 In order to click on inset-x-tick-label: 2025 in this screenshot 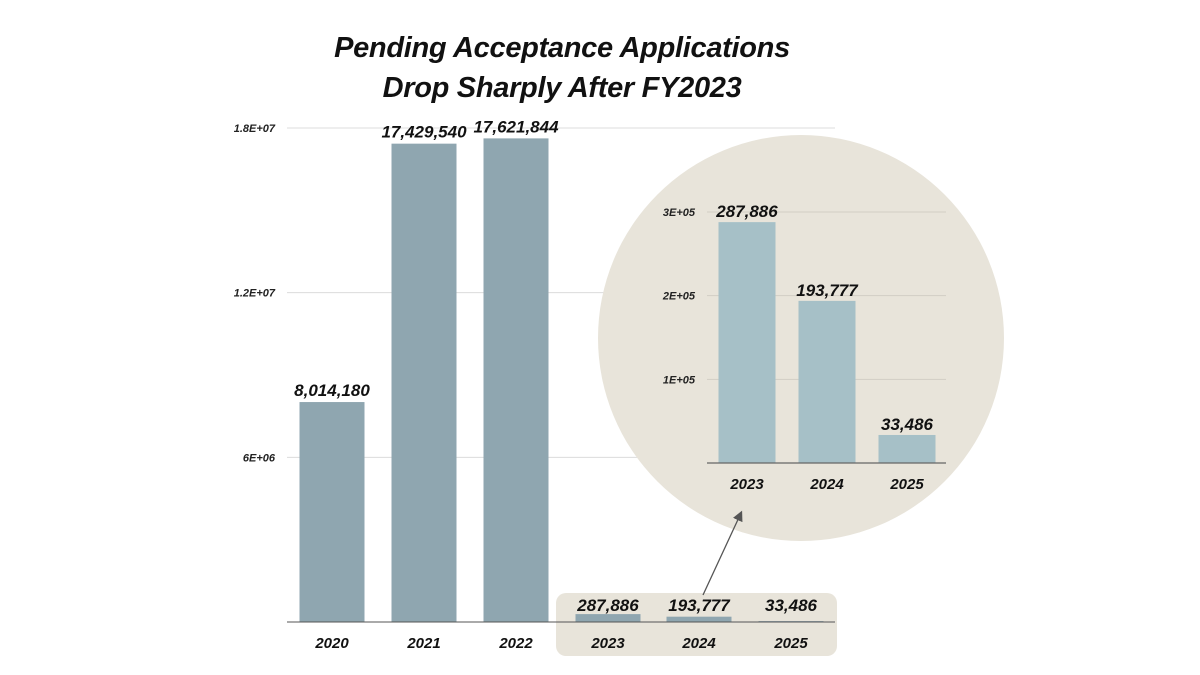, I will do `click(906, 484)`.